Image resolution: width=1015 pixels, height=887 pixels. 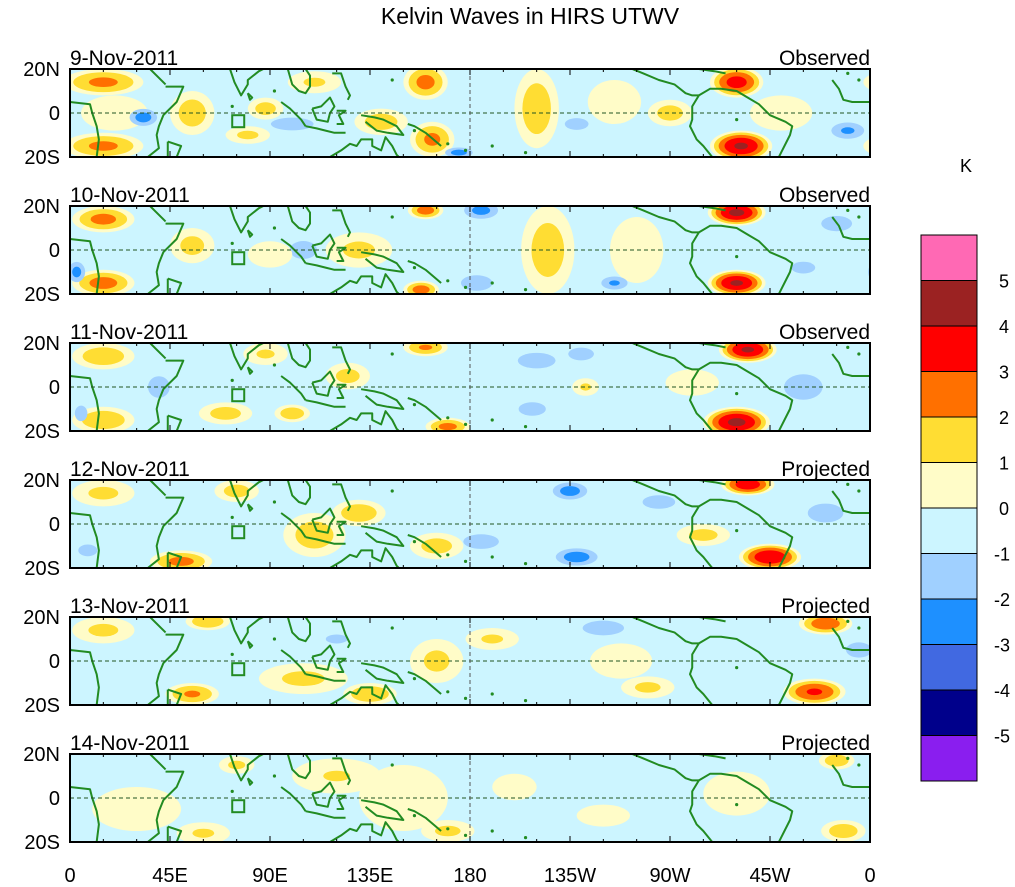 I want to click on panel-date: 13-Nov-2011, so click(x=130, y=606).